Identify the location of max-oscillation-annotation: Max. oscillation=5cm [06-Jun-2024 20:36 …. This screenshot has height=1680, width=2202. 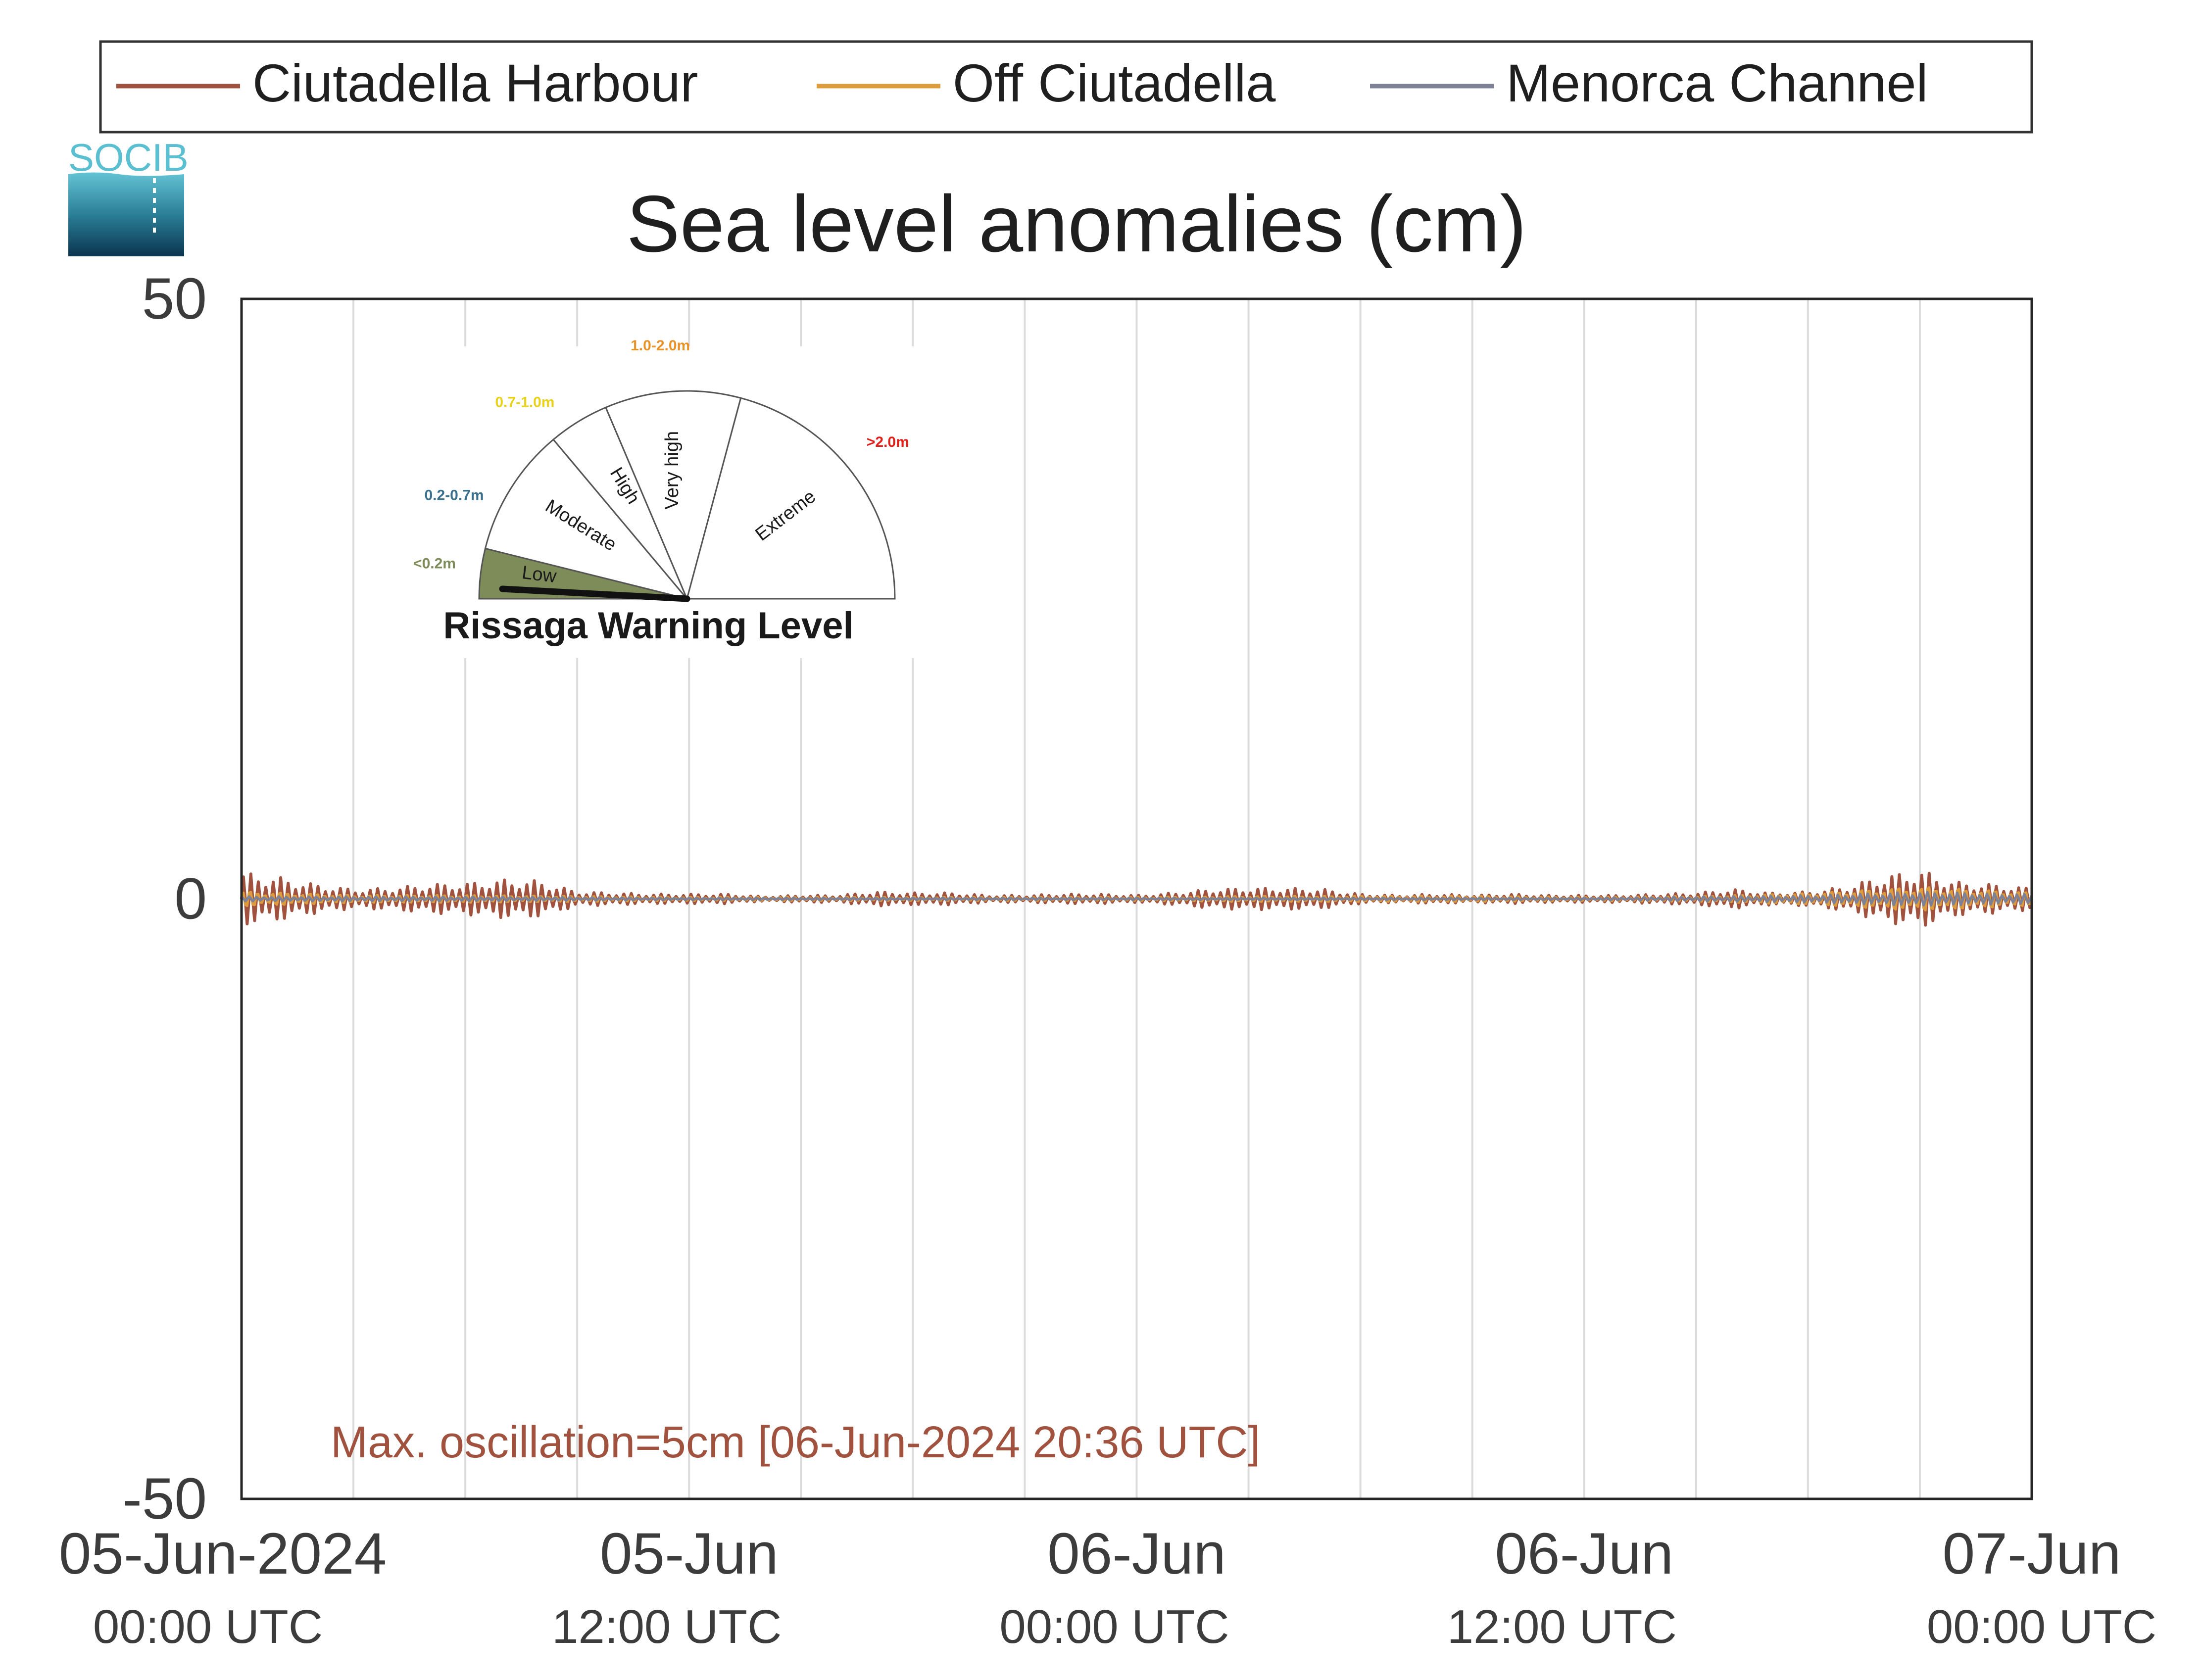
(796, 1443).